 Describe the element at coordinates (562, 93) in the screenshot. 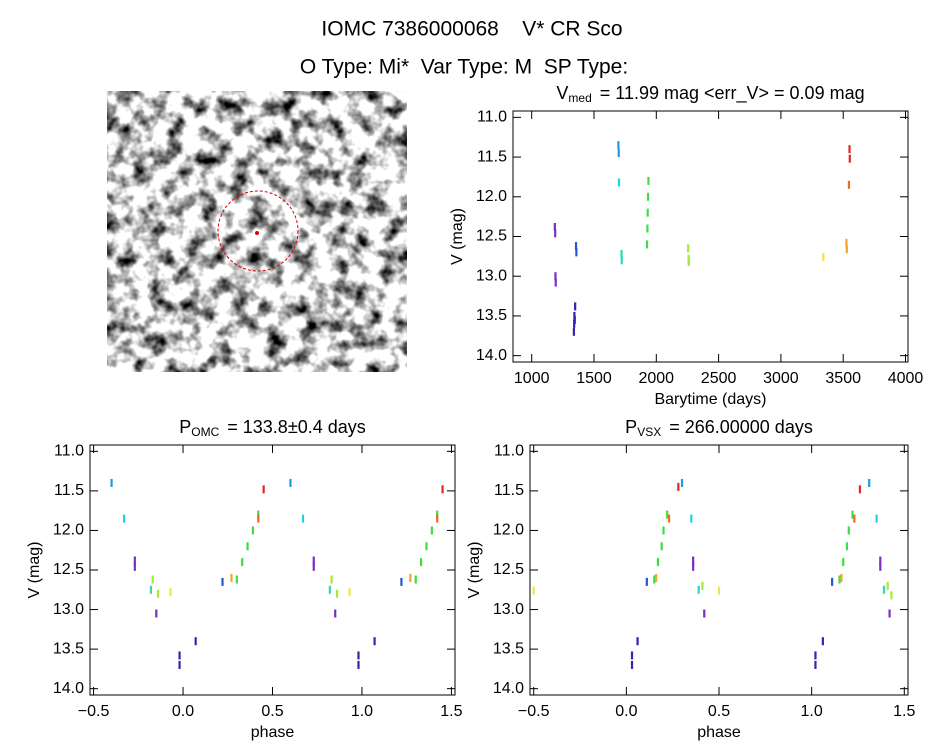

I see `title-main: V` at that location.